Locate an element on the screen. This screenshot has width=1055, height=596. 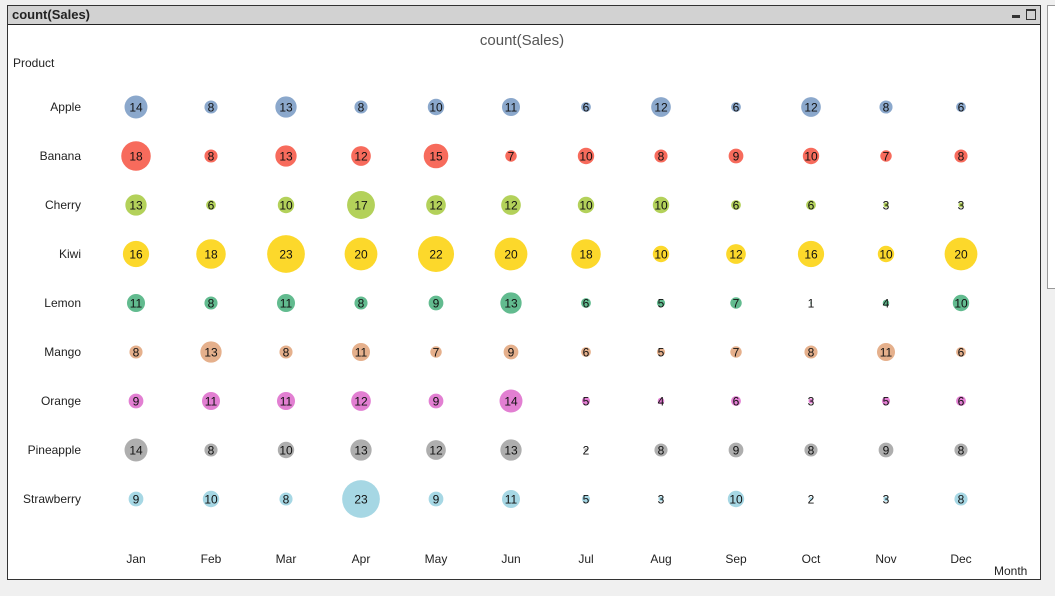
x-tick-label: Jun is located at coordinates (510, 559).